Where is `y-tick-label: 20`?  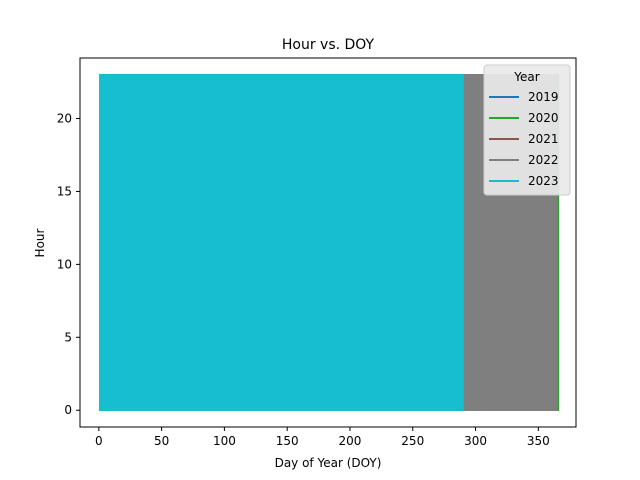
y-tick-label: 20 is located at coordinates (64, 119).